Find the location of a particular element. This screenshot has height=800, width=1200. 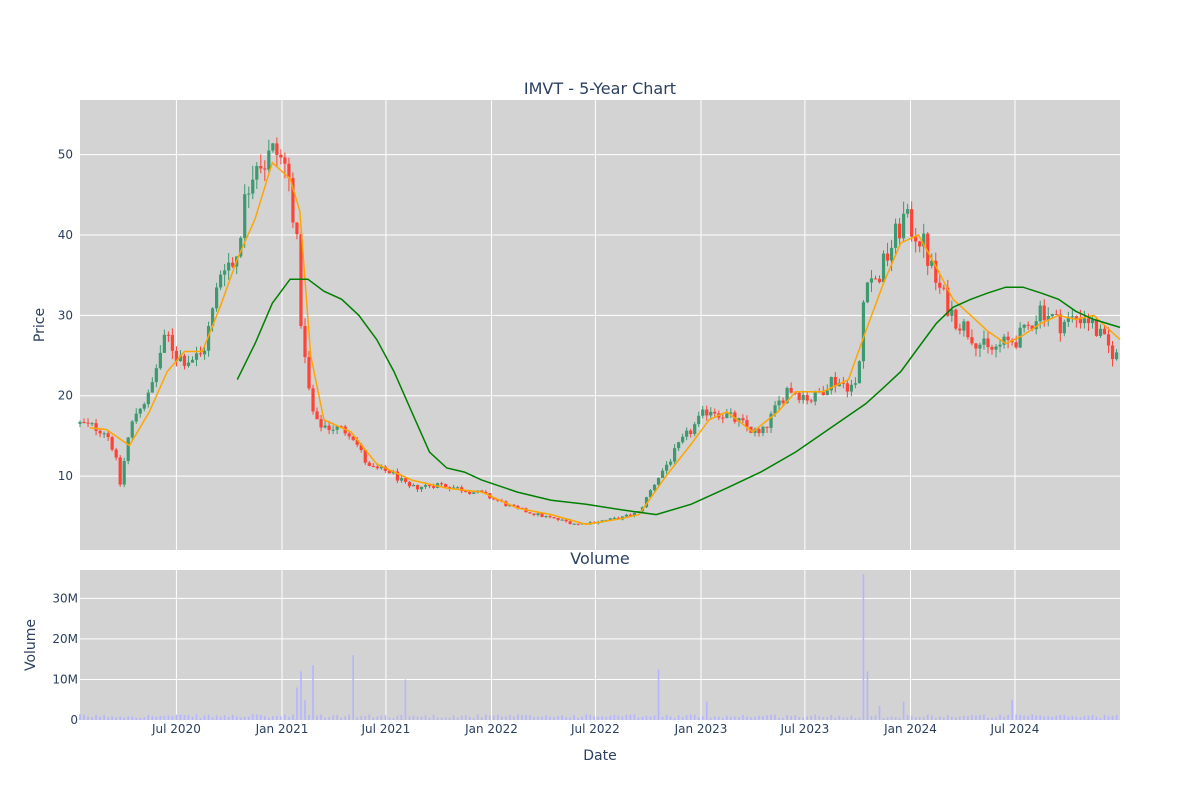

volume-y-tick-label: 0 is located at coordinates (74, 720).